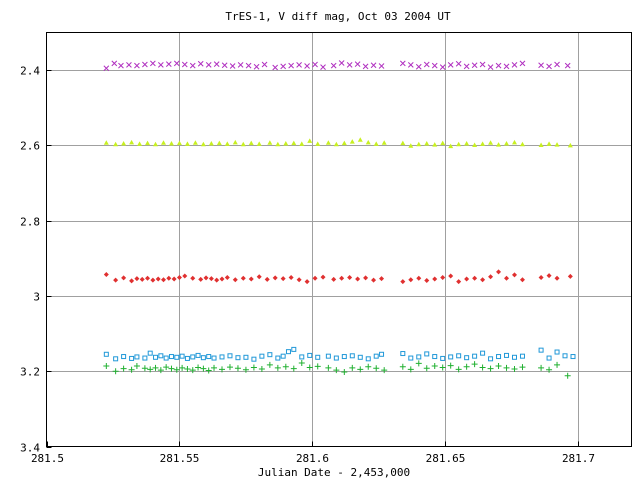 This screenshot has width=640, height=480. I want to click on x-axis-title: Julian Date - 2,453,000, so click(334, 472).